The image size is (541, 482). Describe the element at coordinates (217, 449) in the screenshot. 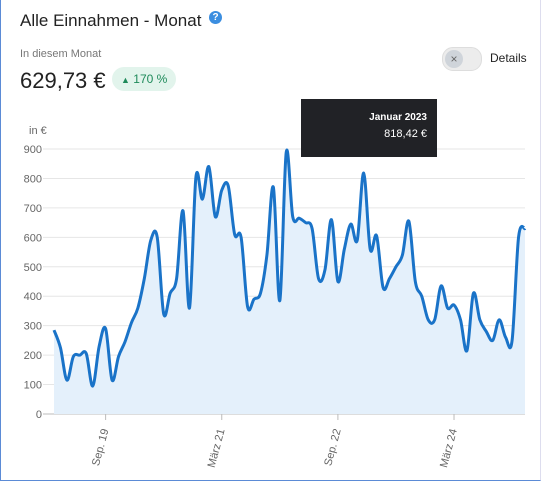

I see `x-tick-label: März 21` at that location.